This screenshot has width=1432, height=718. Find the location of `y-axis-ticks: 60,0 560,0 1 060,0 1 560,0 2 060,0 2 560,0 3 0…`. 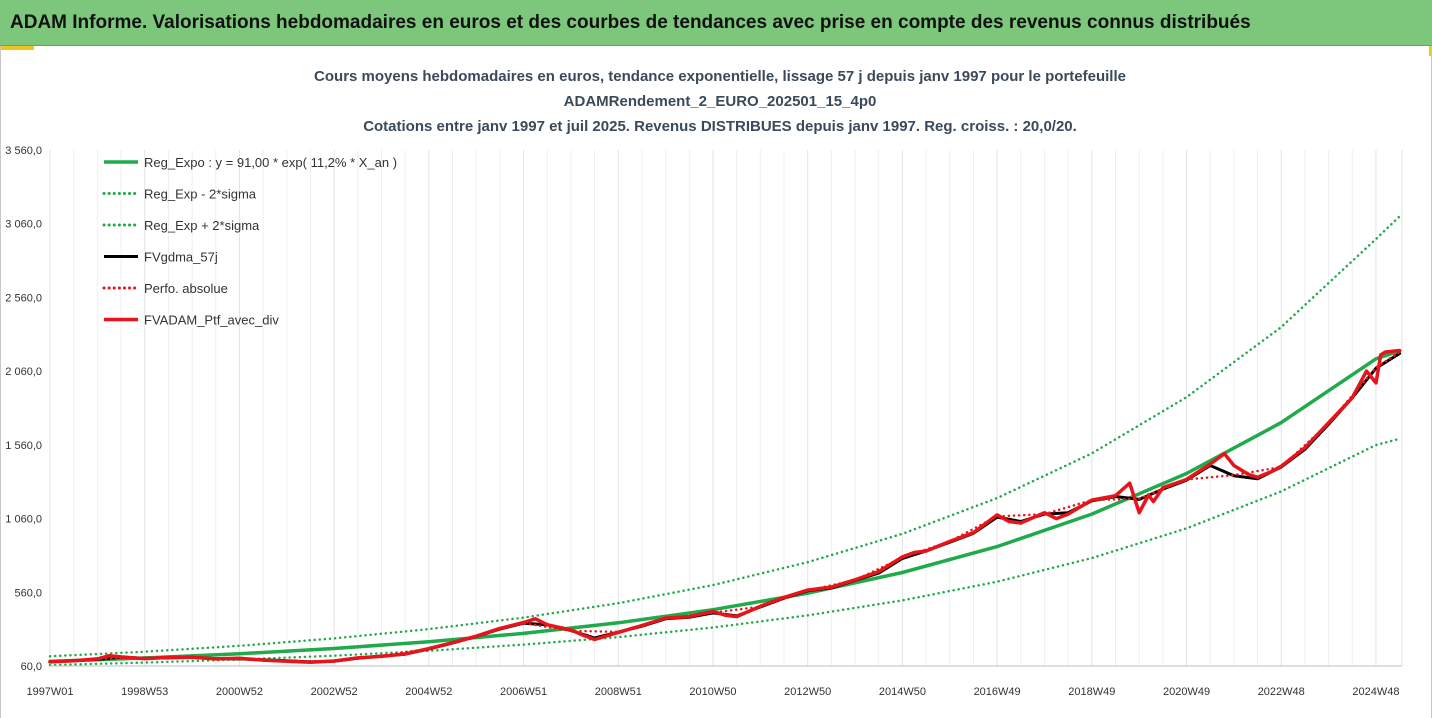

y-axis-ticks: 60,0 560,0 1 060,0 1 560,0 2 060,0 2 560,0 3 0… is located at coordinates (23, 409).